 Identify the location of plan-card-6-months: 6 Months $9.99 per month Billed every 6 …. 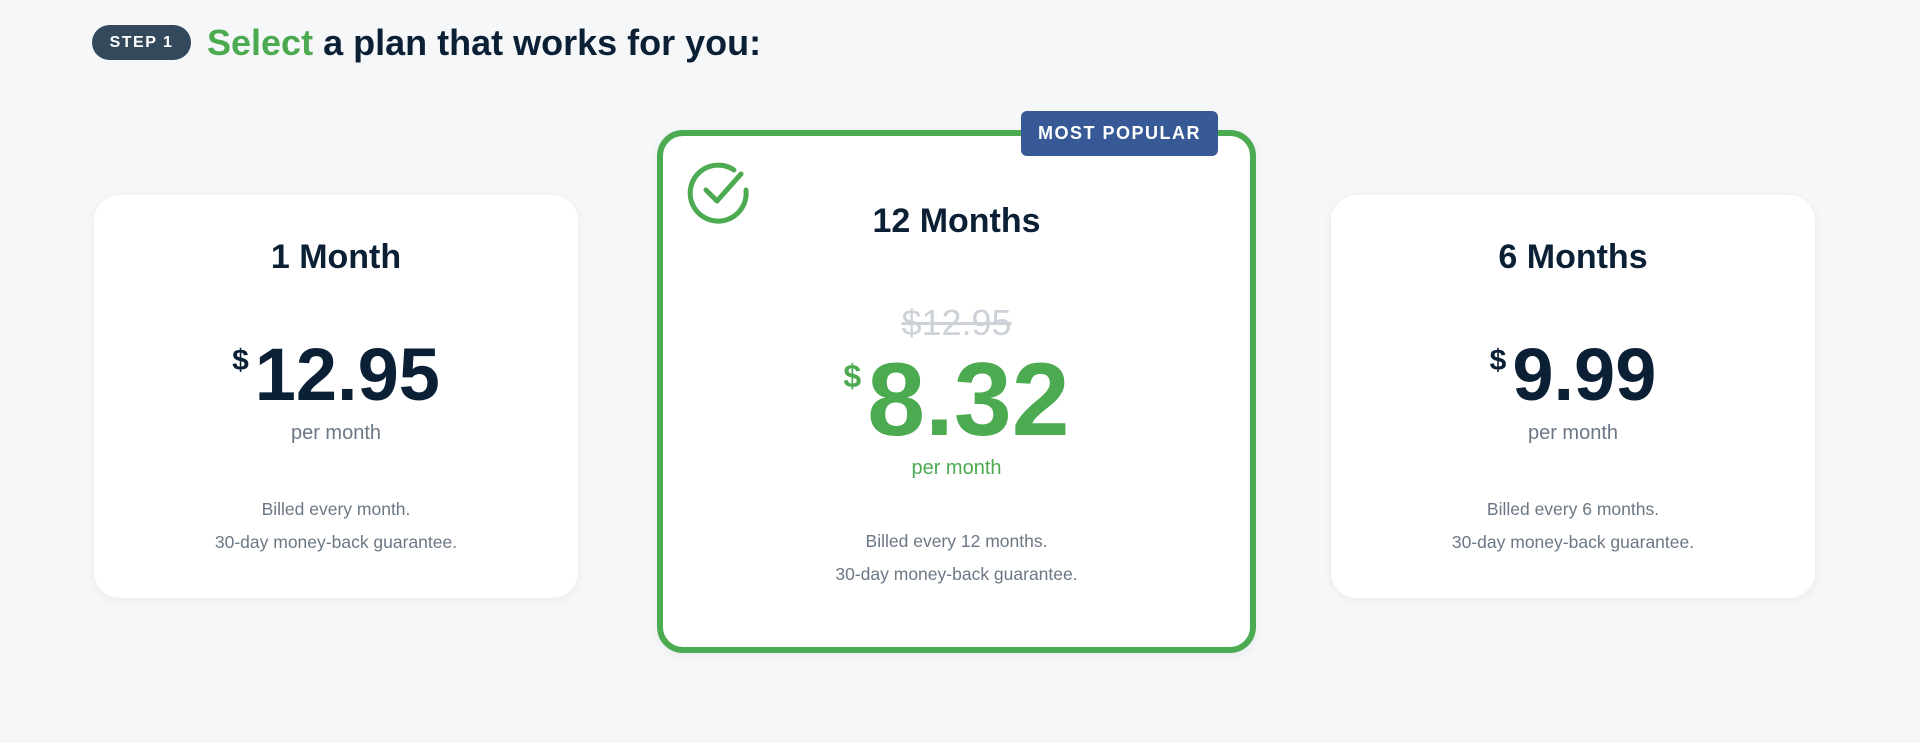
(1573, 396).